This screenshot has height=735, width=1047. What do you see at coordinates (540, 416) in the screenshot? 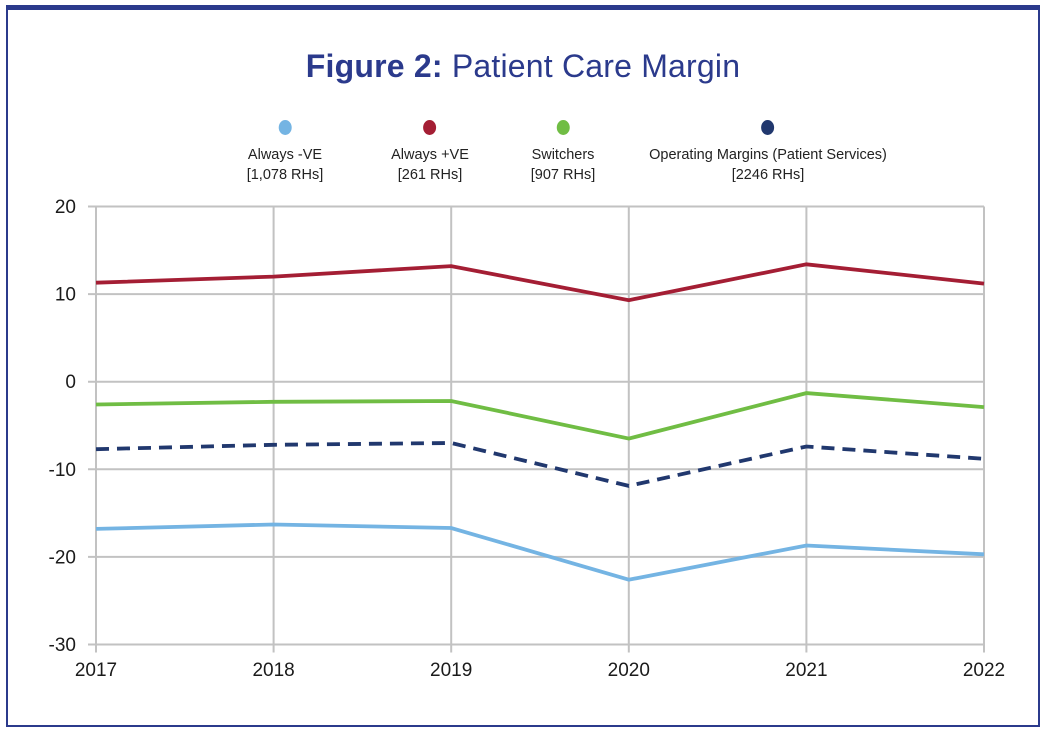
I see `series-line-switchers` at bounding box center [540, 416].